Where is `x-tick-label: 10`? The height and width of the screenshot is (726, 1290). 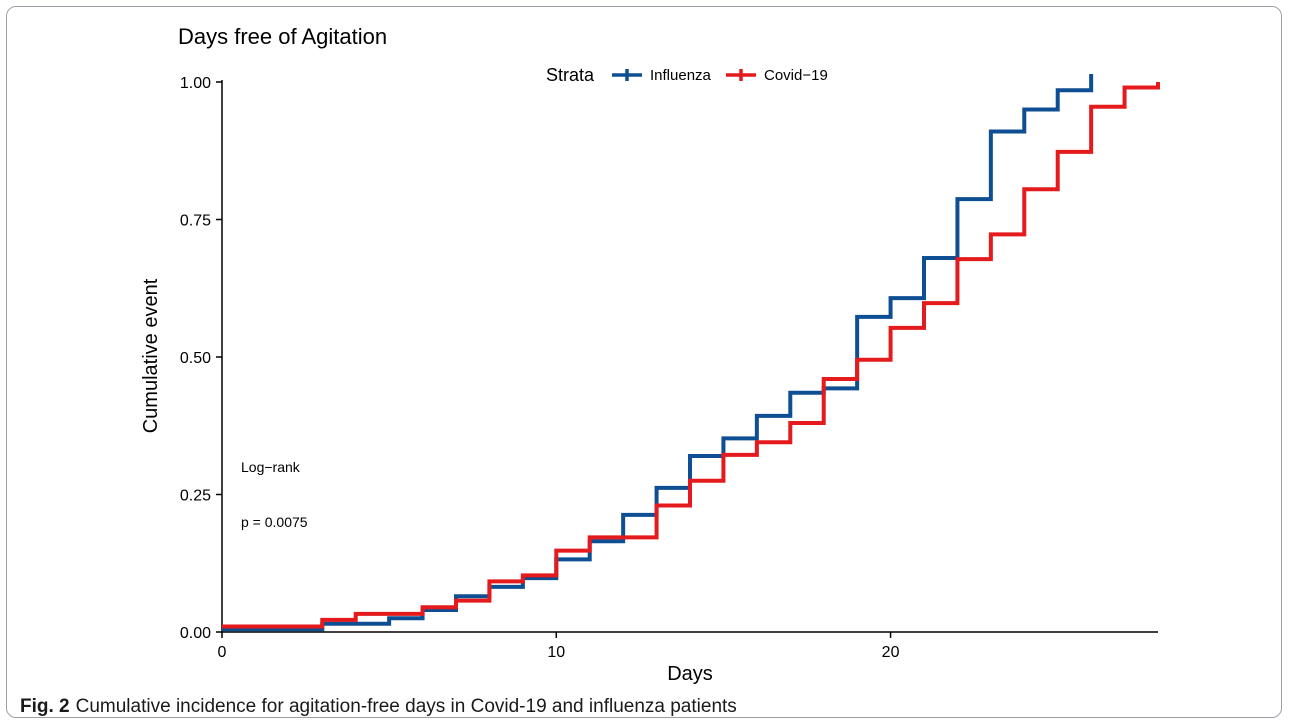 x-tick-label: 10 is located at coordinates (556, 652).